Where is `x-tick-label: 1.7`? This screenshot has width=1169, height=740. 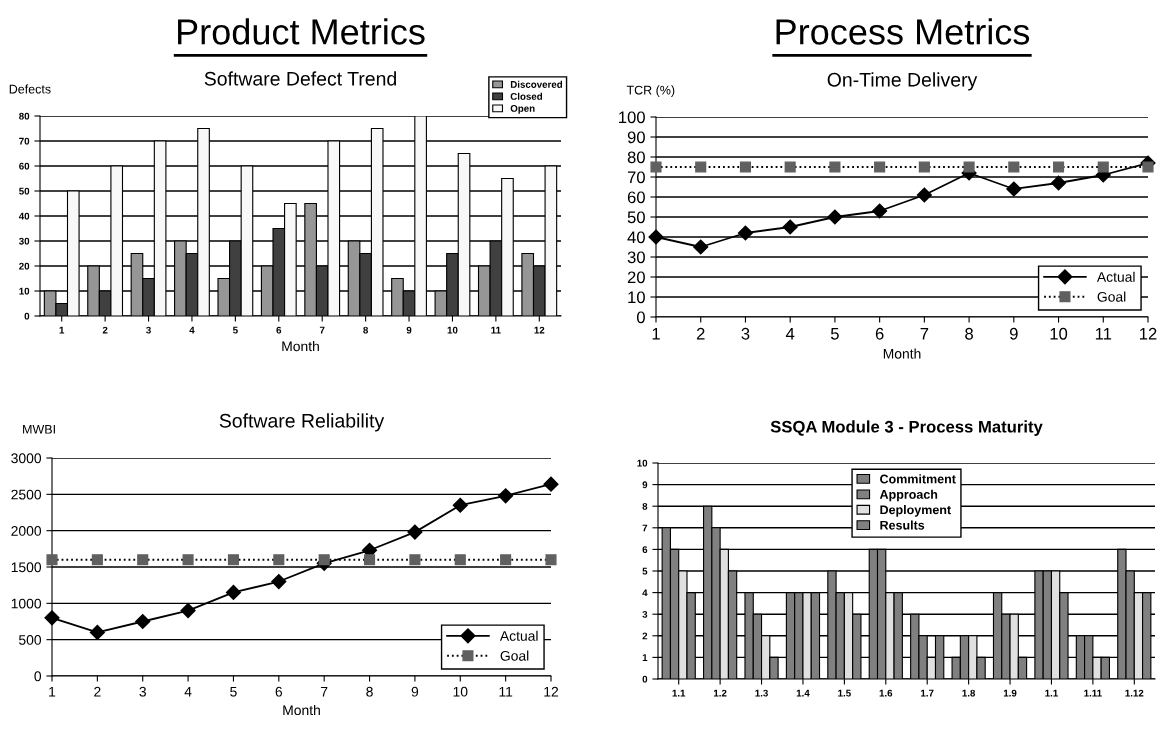
x-tick-label: 1.7 is located at coordinates (927, 693).